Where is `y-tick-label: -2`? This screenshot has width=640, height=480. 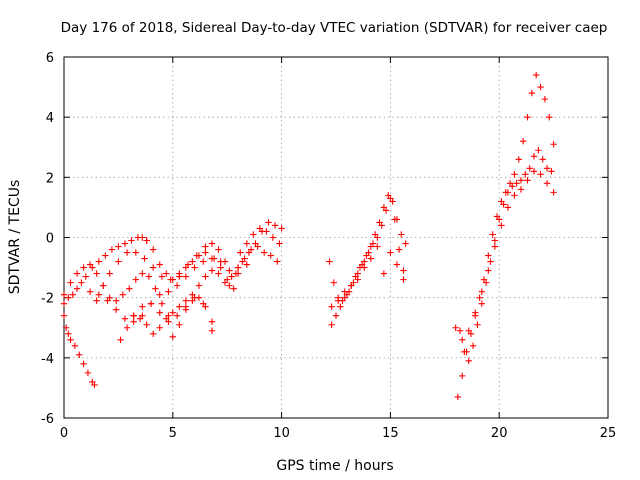
y-tick-label: -2 is located at coordinates (47, 299).